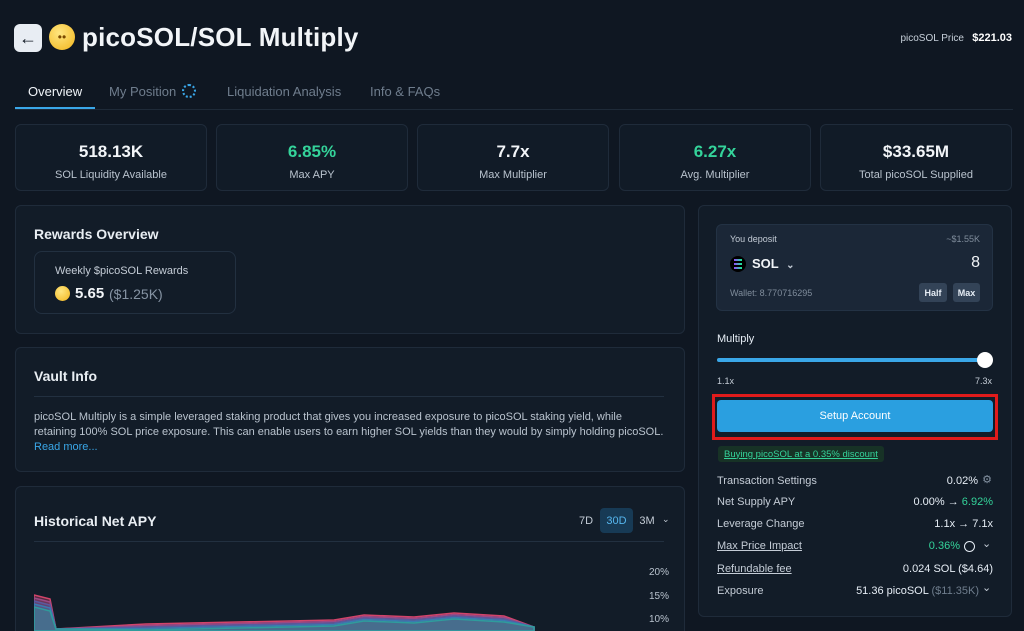  Describe the element at coordinates (189, 91) in the screenshot. I see `loading-spinner-icon` at that location.